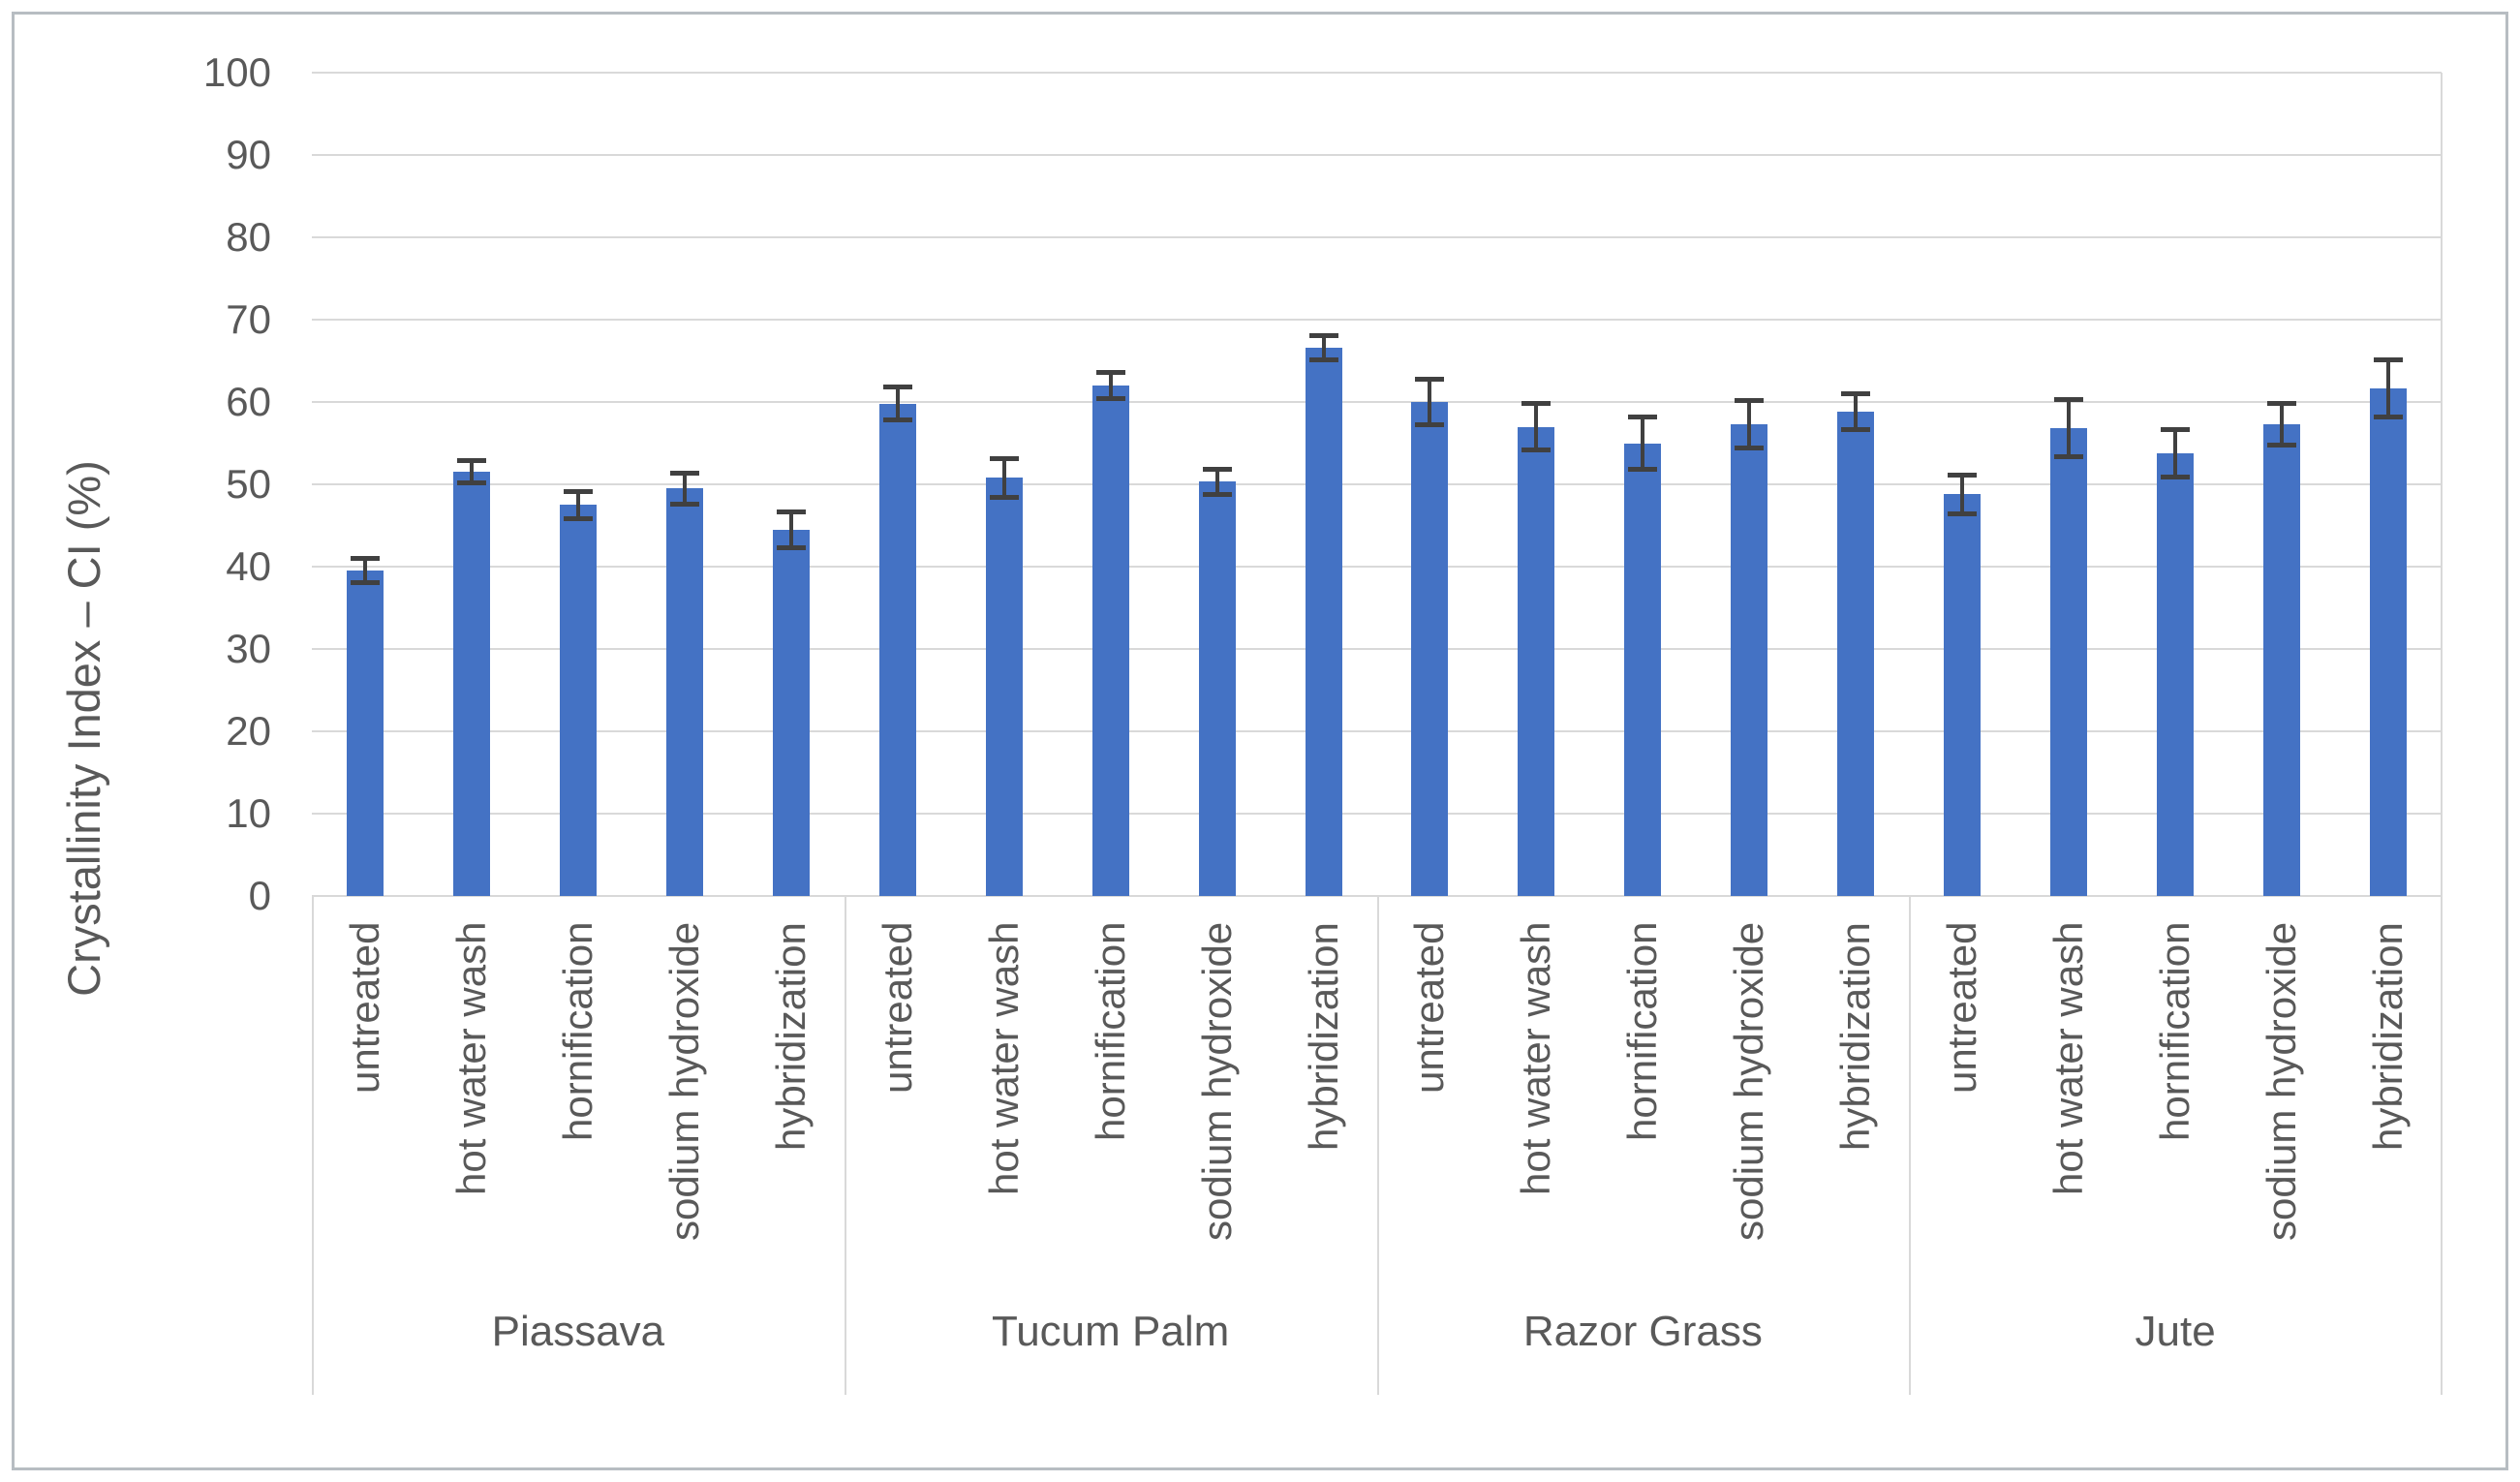 The width and height of the screenshot is (2520, 1482). I want to click on group-label: Piassava, so click(578, 1332).